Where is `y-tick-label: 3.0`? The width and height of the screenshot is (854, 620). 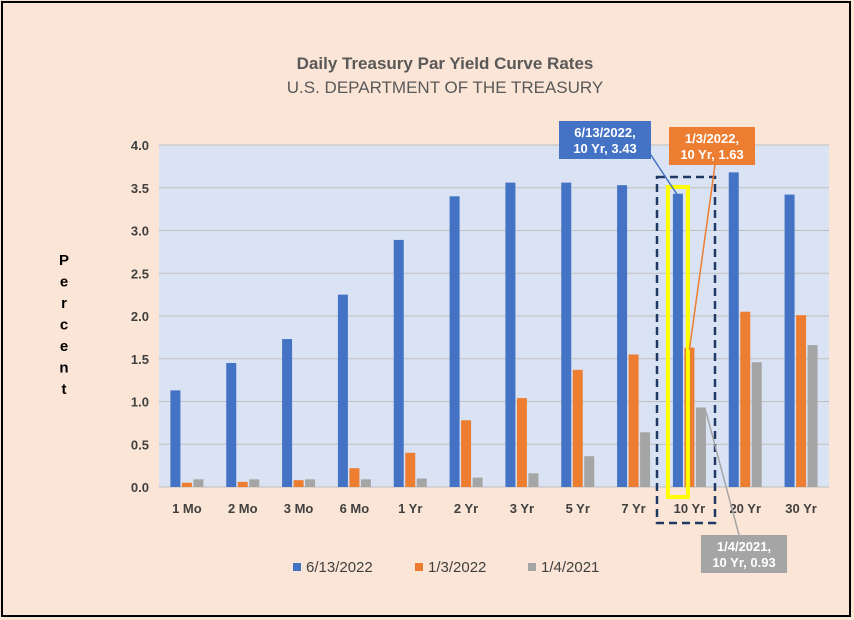 y-tick-label: 3.0 is located at coordinates (140, 231).